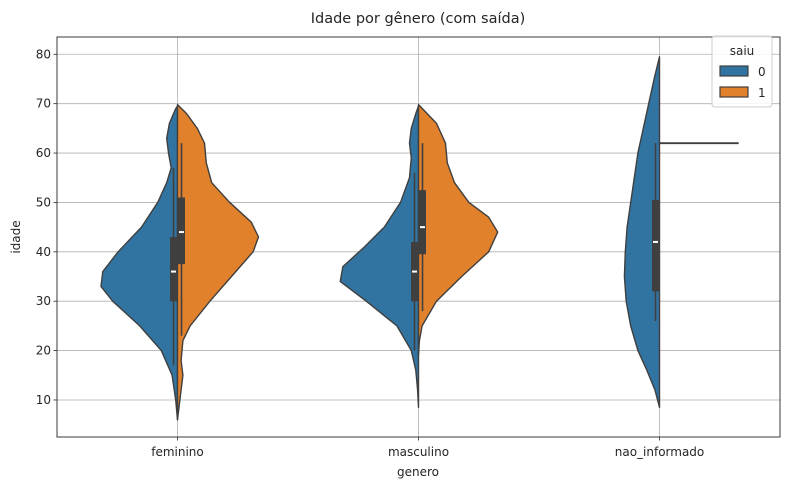 The image size is (790, 490). What do you see at coordinates (762, 72) in the screenshot?
I see `legend-label-0: 0` at bounding box center [762, 72].